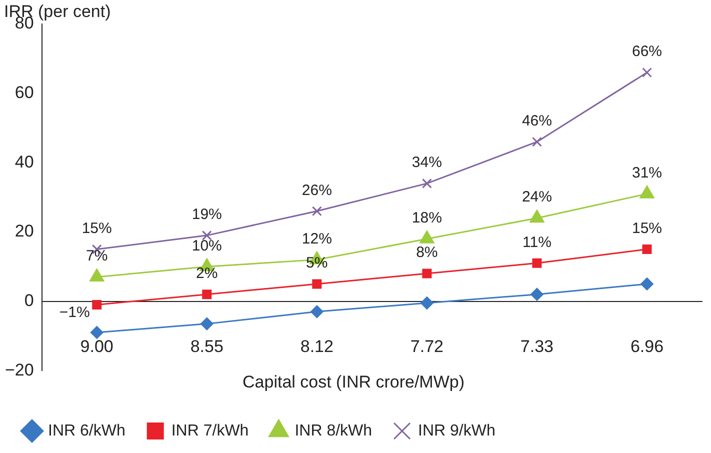 This screenshot has width=711, height=453. What do you see at coordinates (29, 300) in the screenshot?
I see `y-tick-label: 0` at bounding box center [29, 300].